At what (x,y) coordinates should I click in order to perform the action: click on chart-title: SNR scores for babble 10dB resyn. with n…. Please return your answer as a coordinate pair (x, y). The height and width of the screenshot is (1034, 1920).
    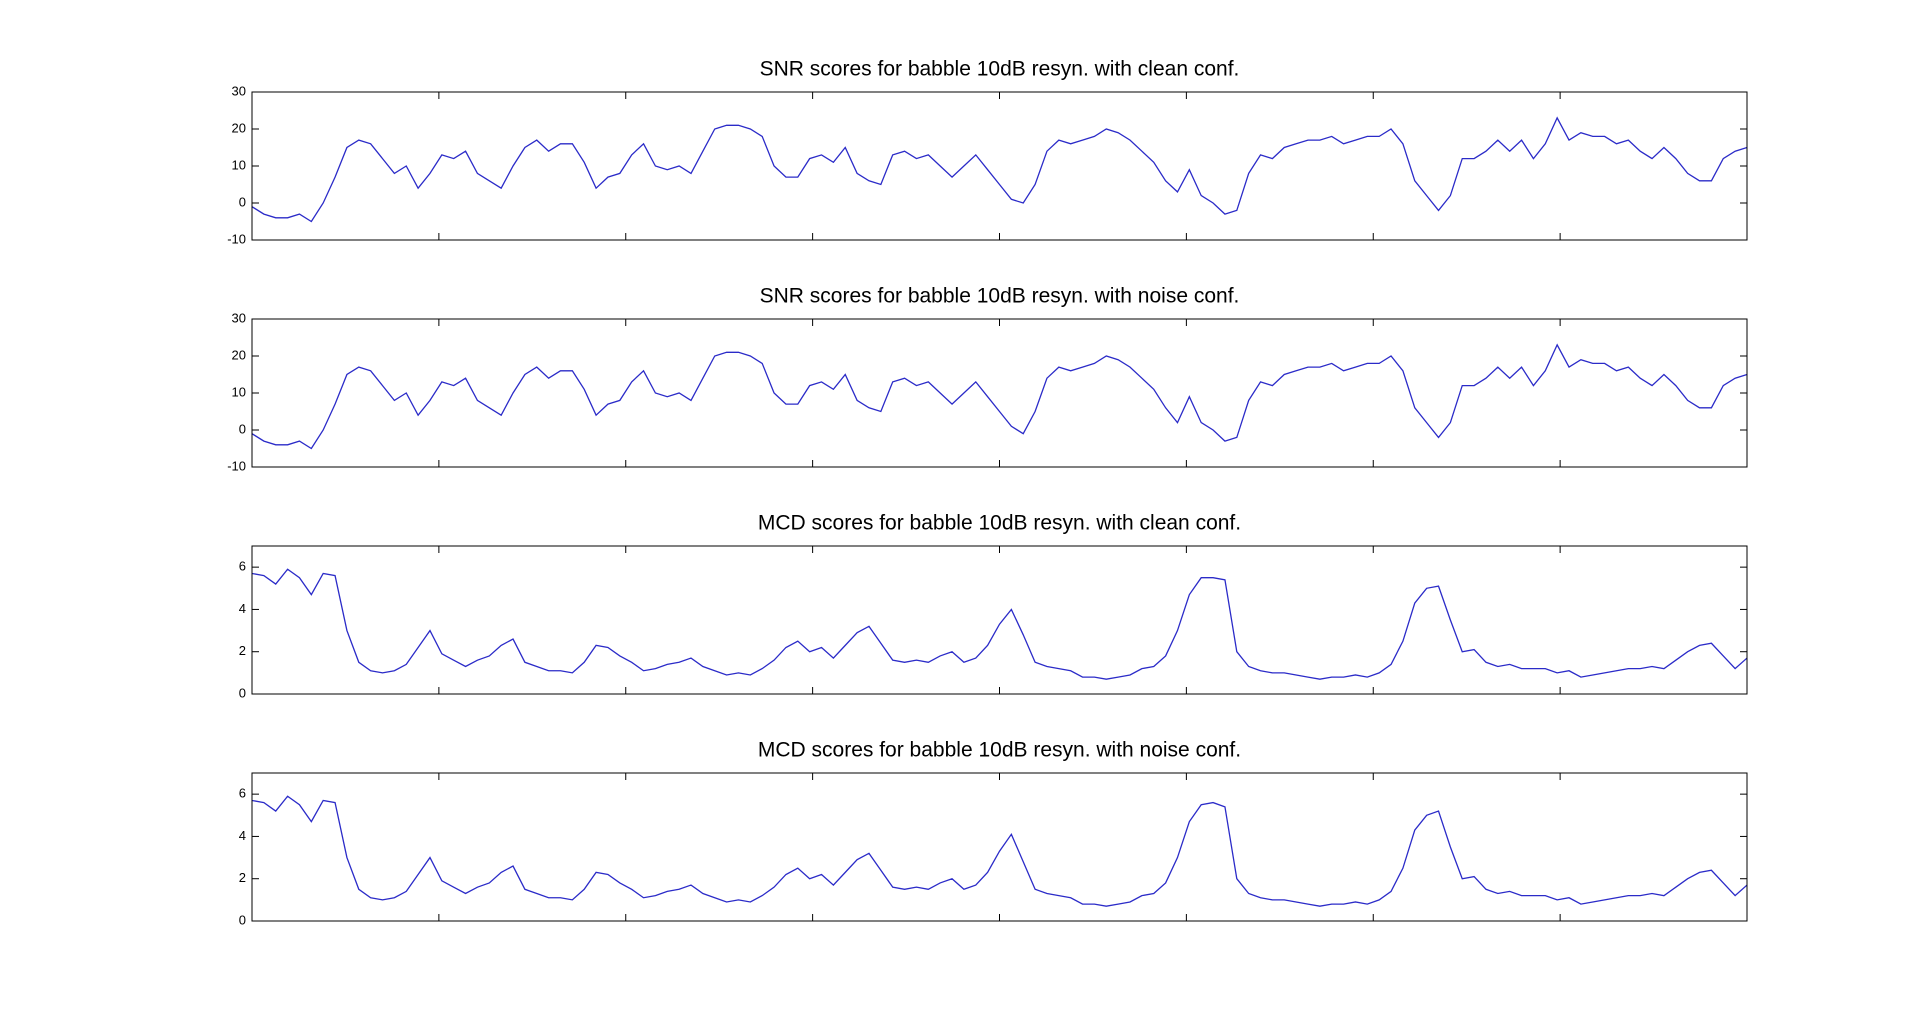
    Looking at the image, I should click on (1000, 296).